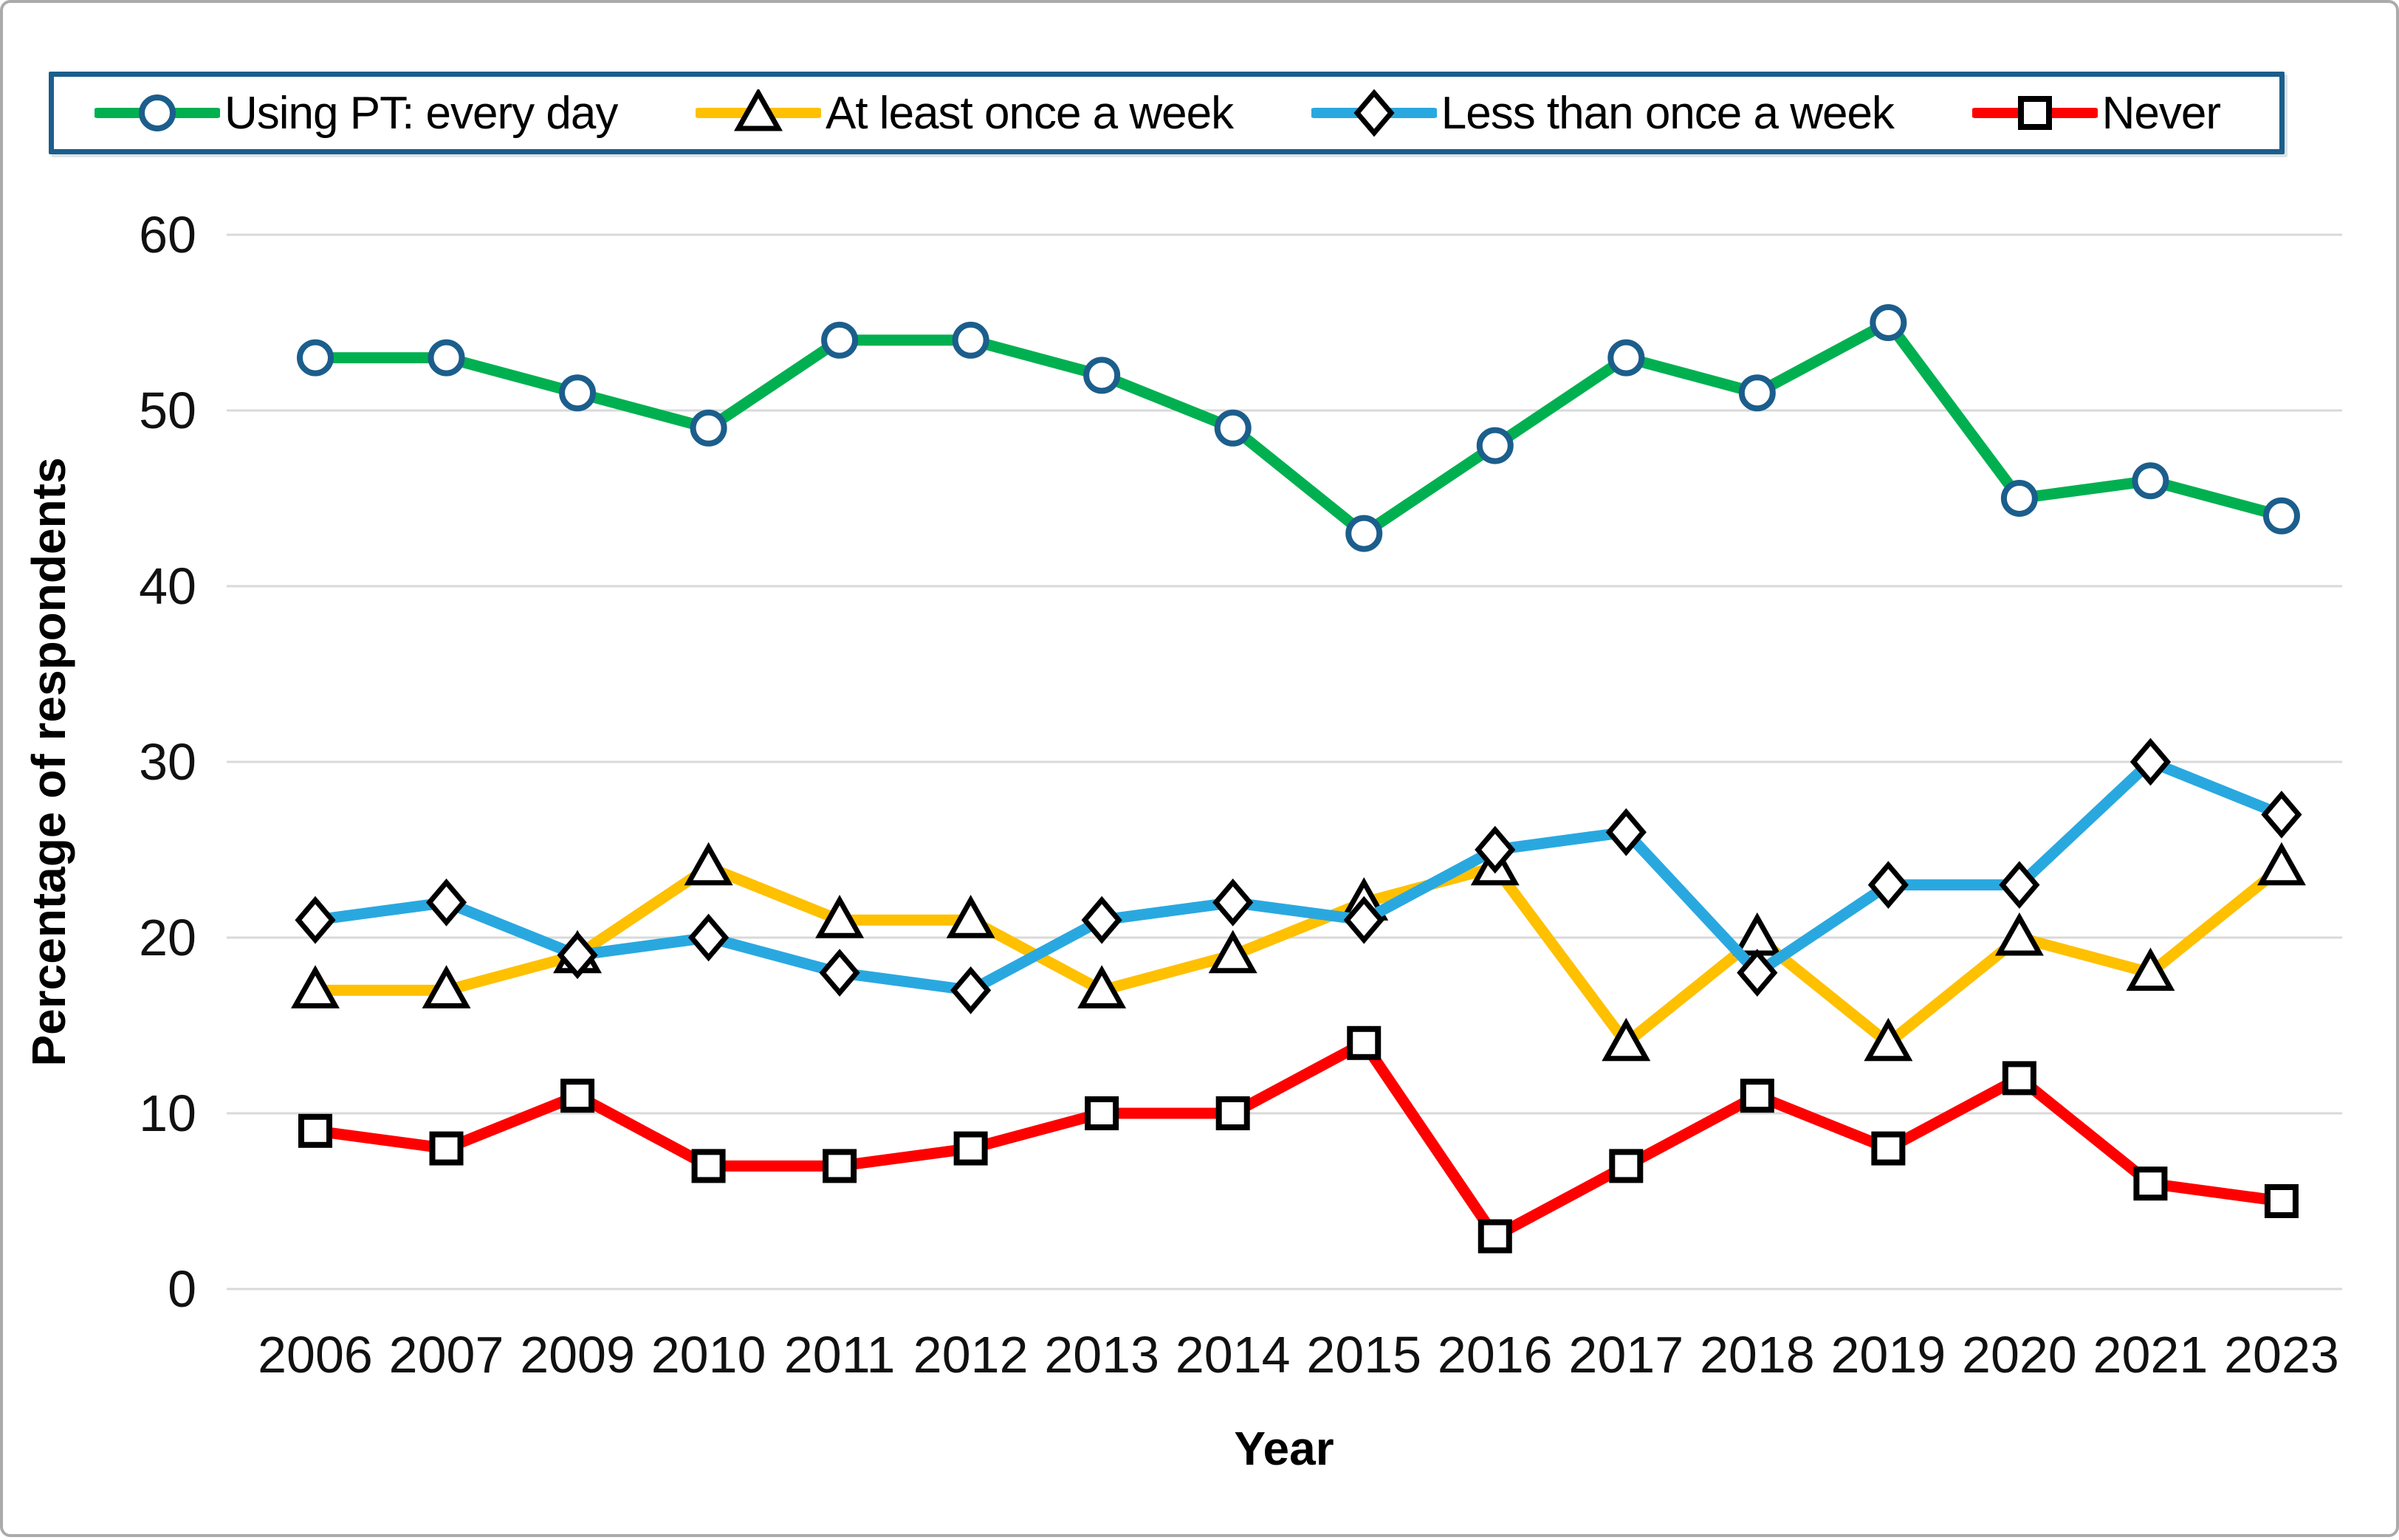 The height and width of the screenshot is (1540, 2399). Describe the element at coordinates (1233, 1354) in the screenshot. I see `x-tick-label: 2014` at that location.